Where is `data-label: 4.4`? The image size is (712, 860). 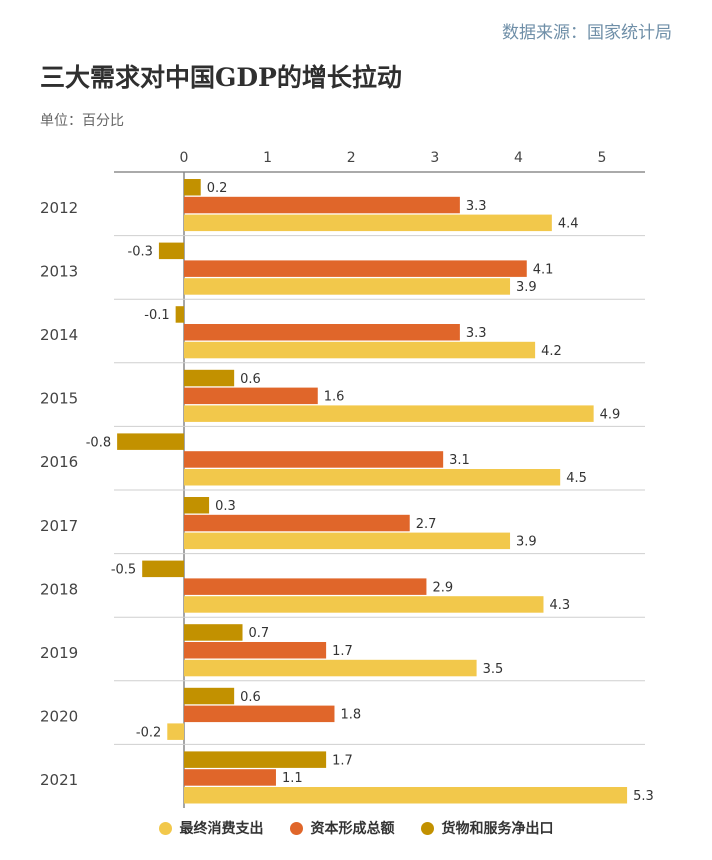
data-label: 4.4 is located at coordinates (568, 224).